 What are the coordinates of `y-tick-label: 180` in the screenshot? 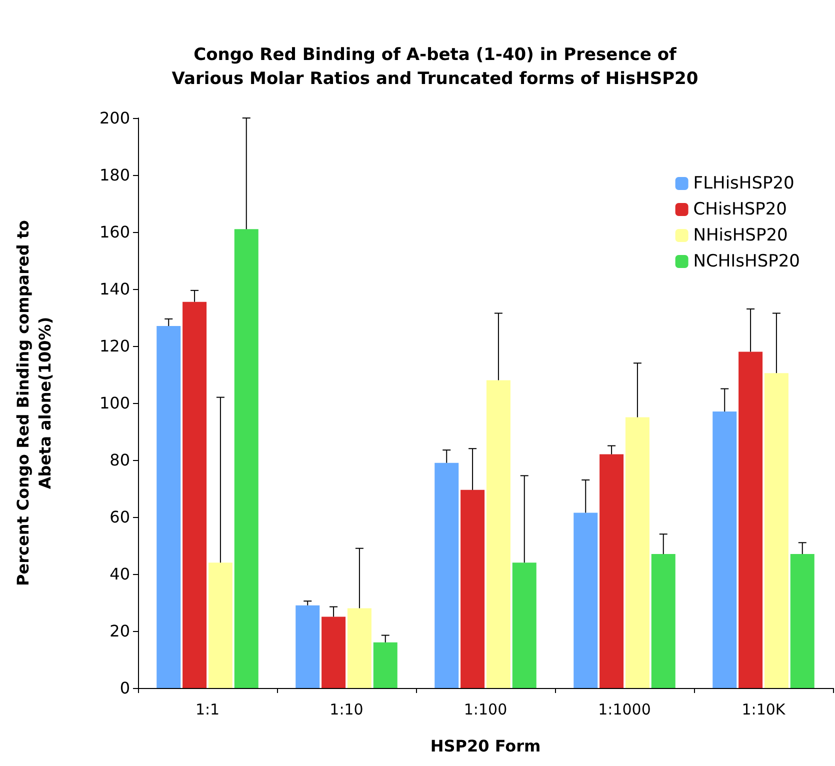 It's located at (114, 175).